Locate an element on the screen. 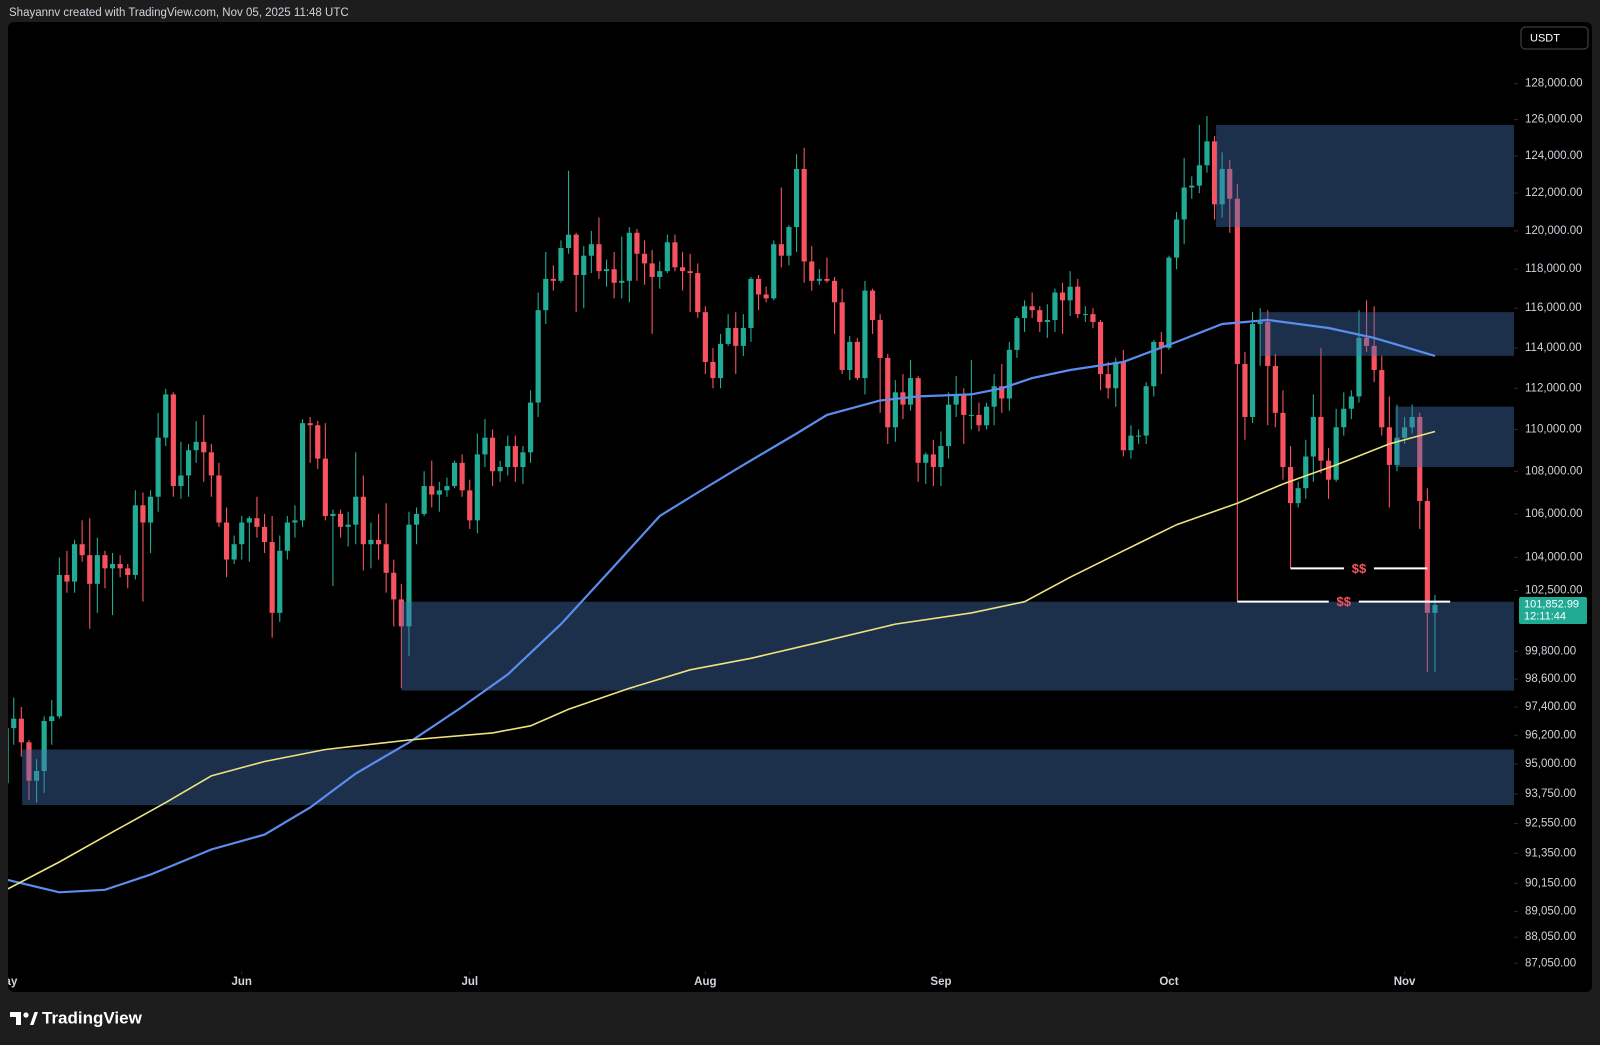 This screenshot has height=1045, width=1600. y-tick-label: 97,400.00 is located at coordinates (1550, 707).